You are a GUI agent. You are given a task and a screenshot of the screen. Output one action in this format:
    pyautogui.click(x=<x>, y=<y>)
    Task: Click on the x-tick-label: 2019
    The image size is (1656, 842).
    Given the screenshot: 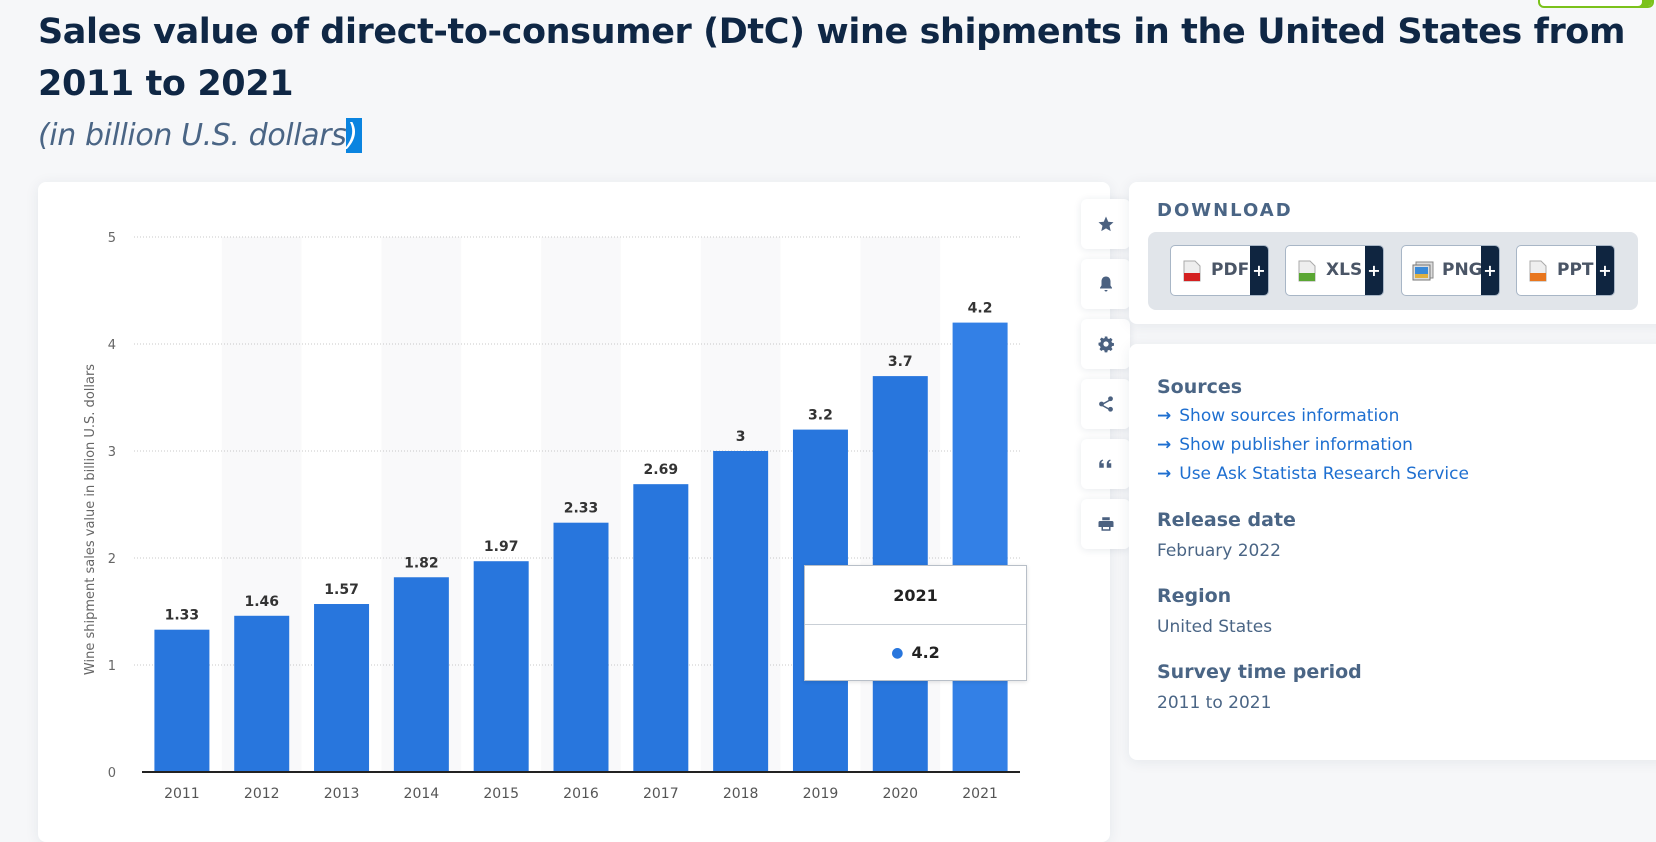 What is the action you would take?
    pyautogui.click(x=821, y=794)
    